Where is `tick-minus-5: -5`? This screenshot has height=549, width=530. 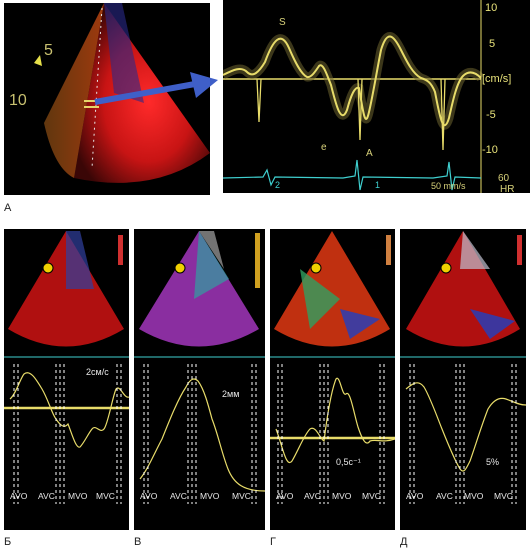 tick-minus-5: -5 is located at coordinates (491, 115).